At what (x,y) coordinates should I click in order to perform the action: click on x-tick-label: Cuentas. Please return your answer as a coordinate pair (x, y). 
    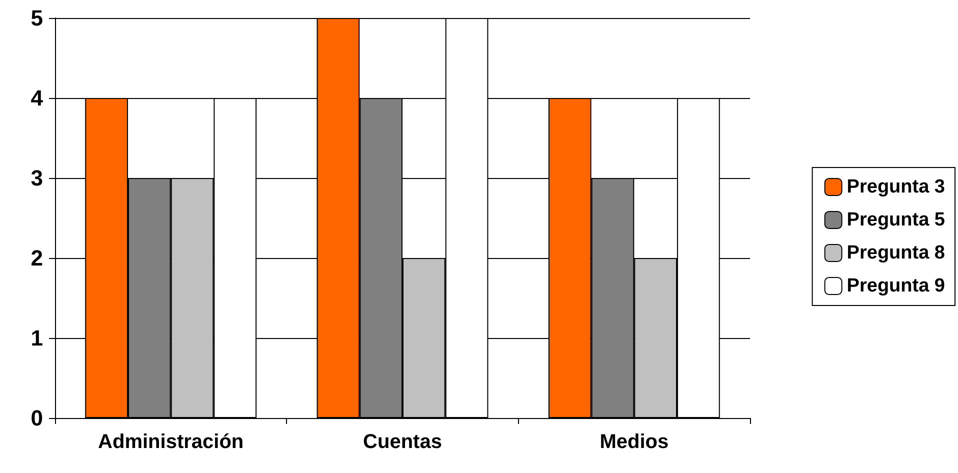
    Looking at the image, I should click on (402, 442).